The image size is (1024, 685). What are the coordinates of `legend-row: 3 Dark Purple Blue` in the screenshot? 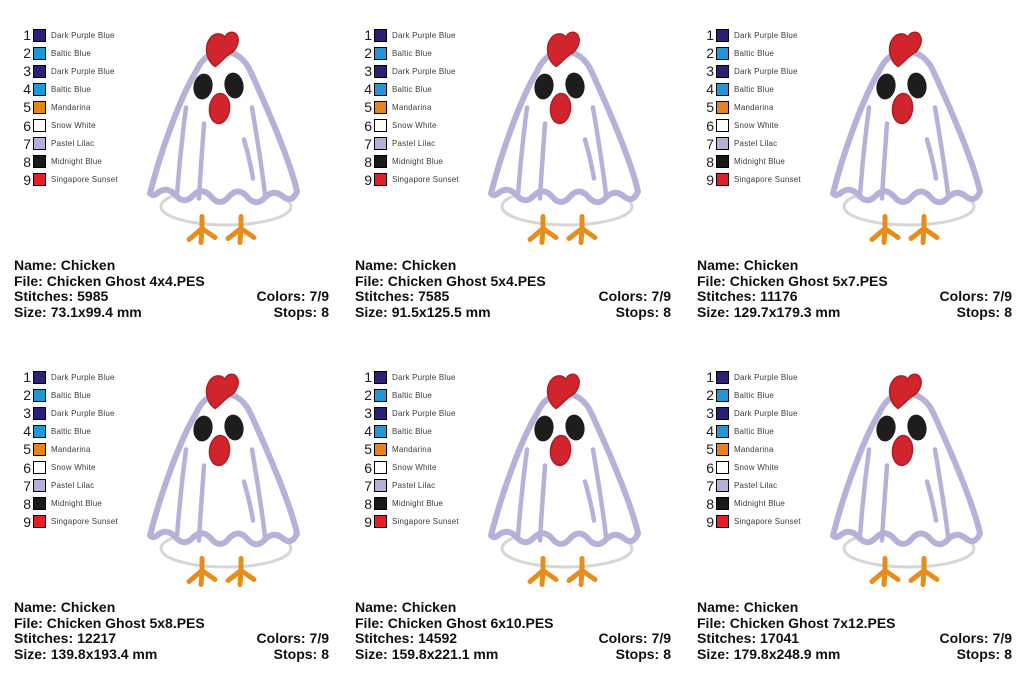 It's located at (752, 413).